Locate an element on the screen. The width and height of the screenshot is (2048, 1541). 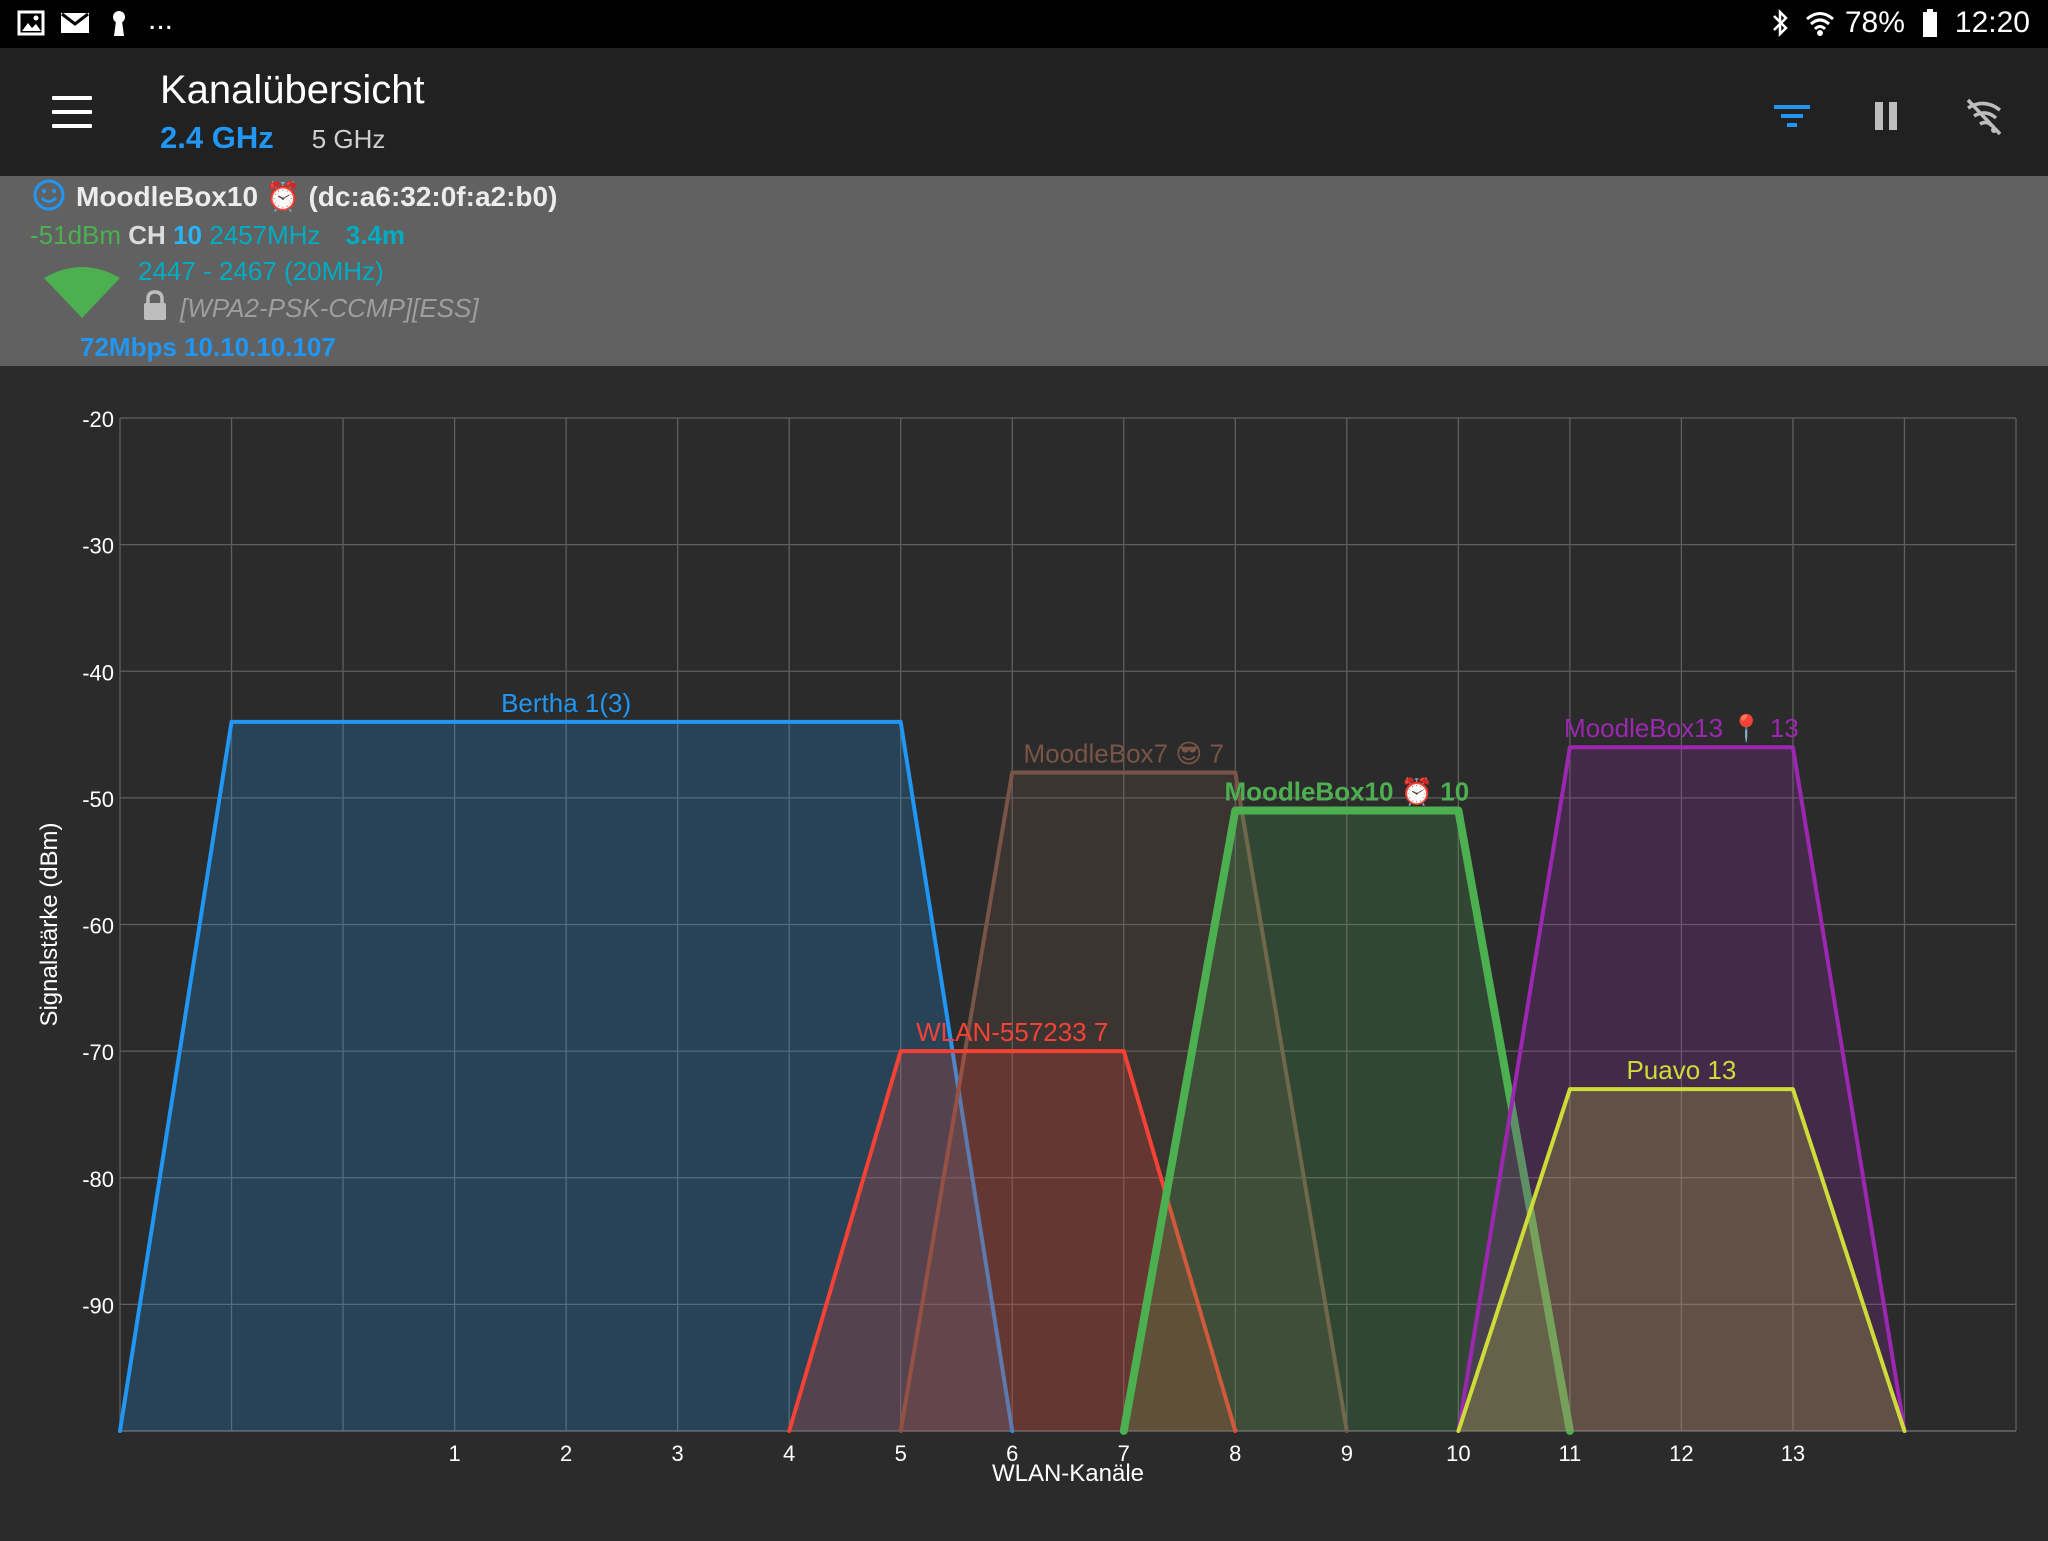
x-tick-label: 8 is located at coordinates (1235, 1453).